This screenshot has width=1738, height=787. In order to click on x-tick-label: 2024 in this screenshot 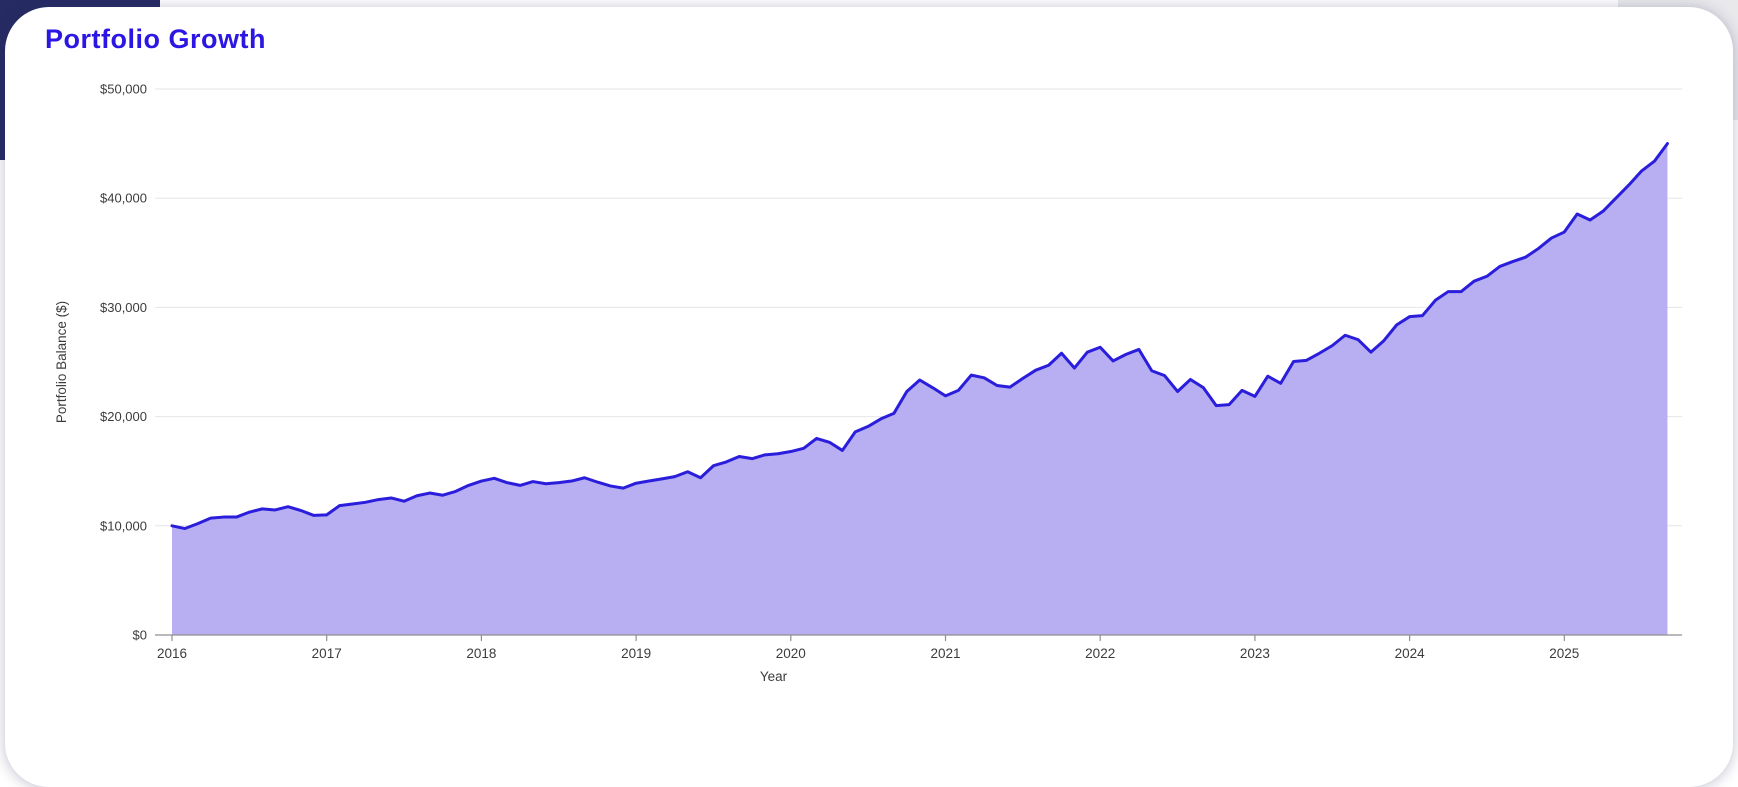, I will do `click(1410, 653)`.